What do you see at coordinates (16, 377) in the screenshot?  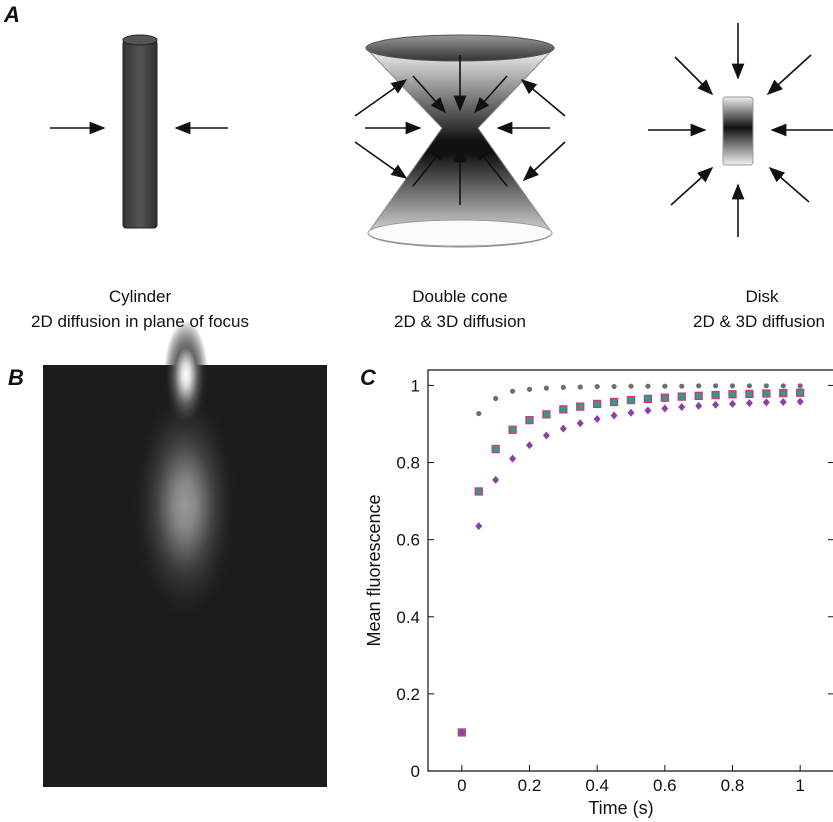 I see `panel-label: B` at bounding box center [16, 377].